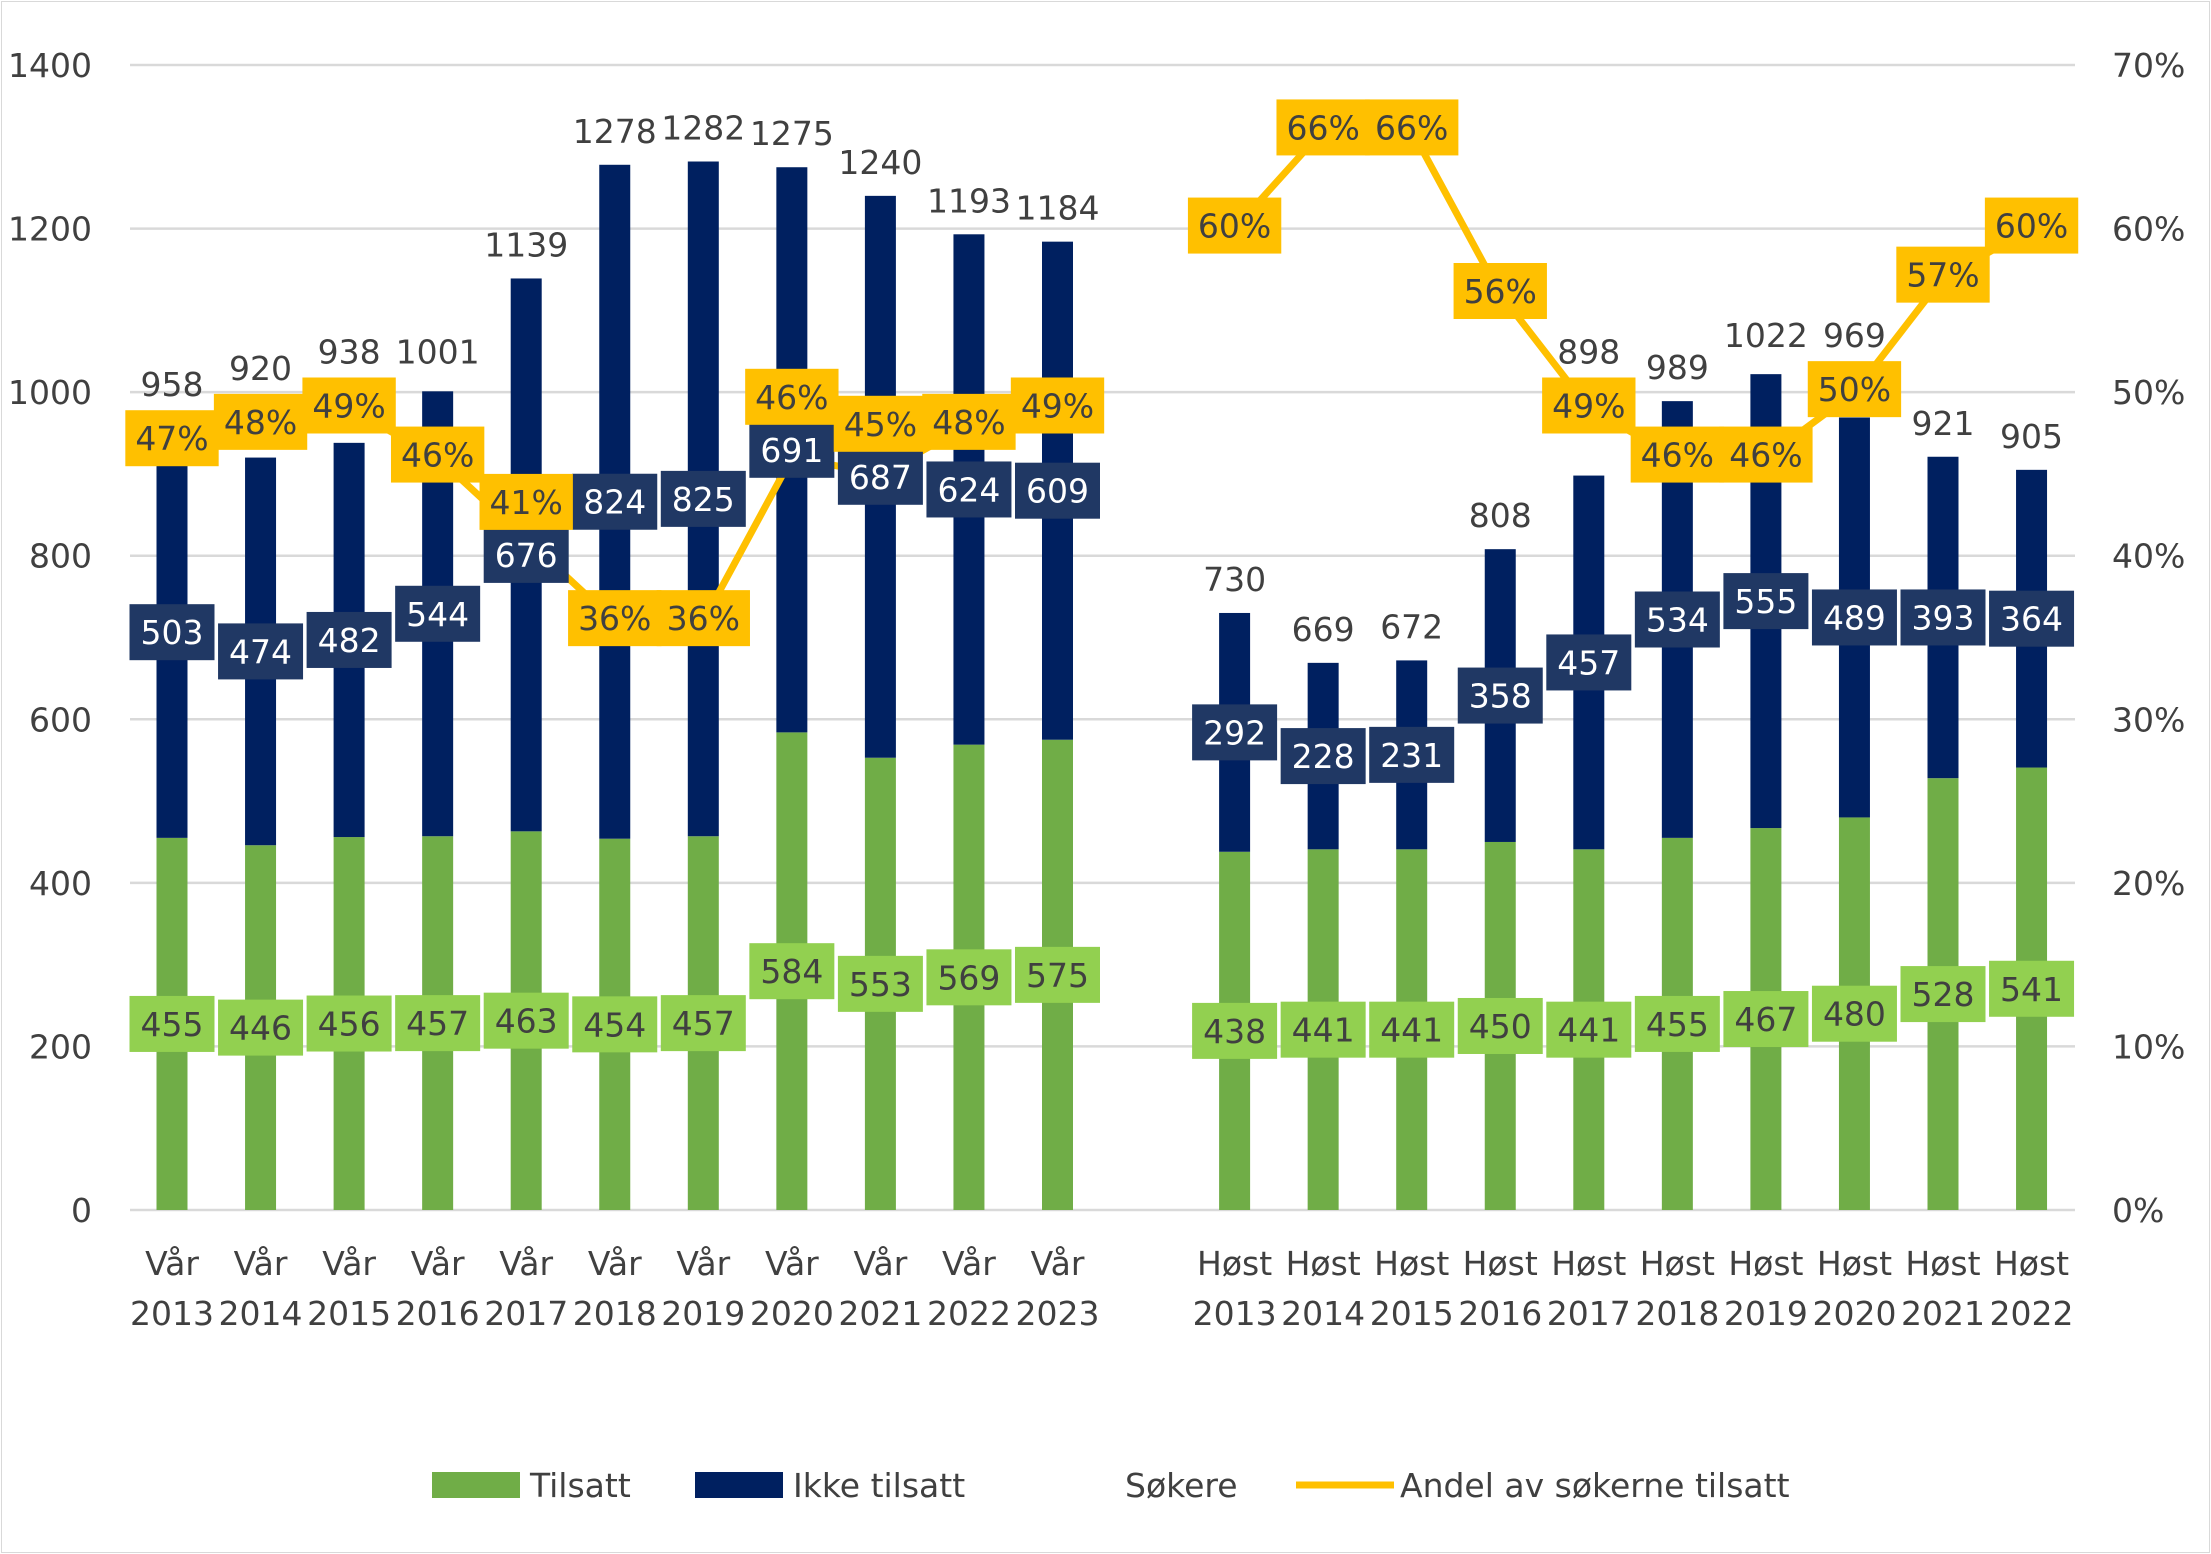  I want to click on left-axis-tick: 400, so click(60, 883).